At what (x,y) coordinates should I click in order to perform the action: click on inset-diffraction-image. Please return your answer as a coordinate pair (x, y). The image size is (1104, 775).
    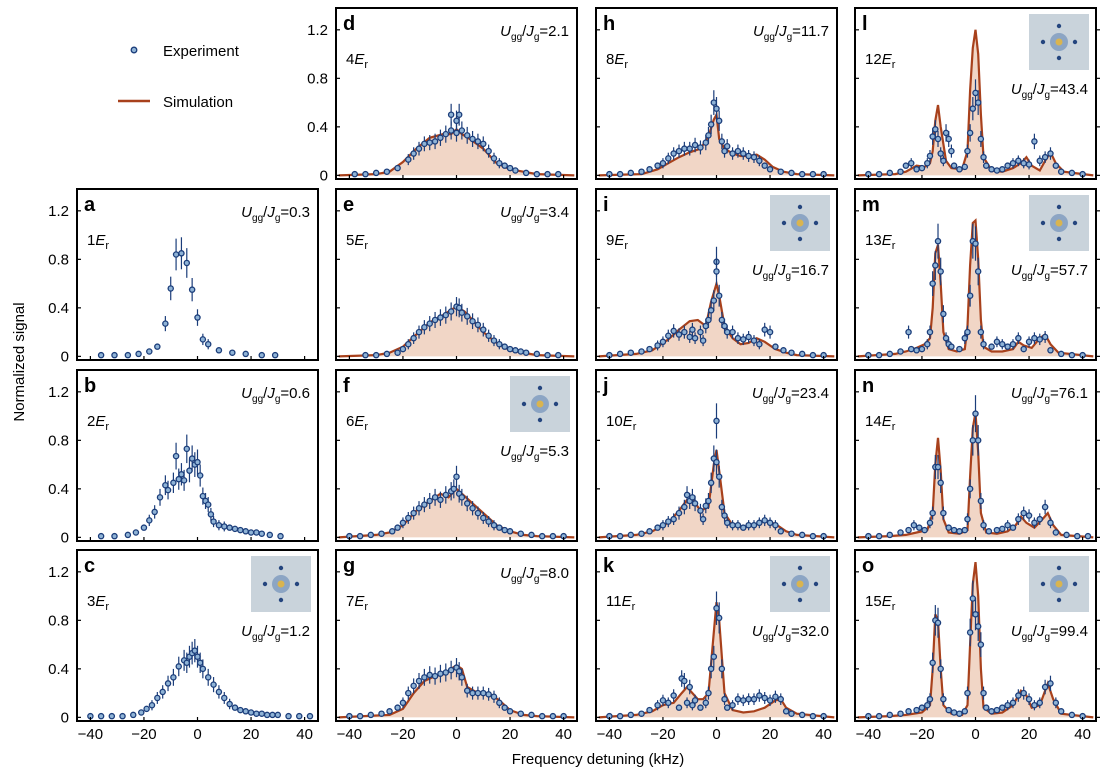
    Looking at the image, I should click on (1059, 223).